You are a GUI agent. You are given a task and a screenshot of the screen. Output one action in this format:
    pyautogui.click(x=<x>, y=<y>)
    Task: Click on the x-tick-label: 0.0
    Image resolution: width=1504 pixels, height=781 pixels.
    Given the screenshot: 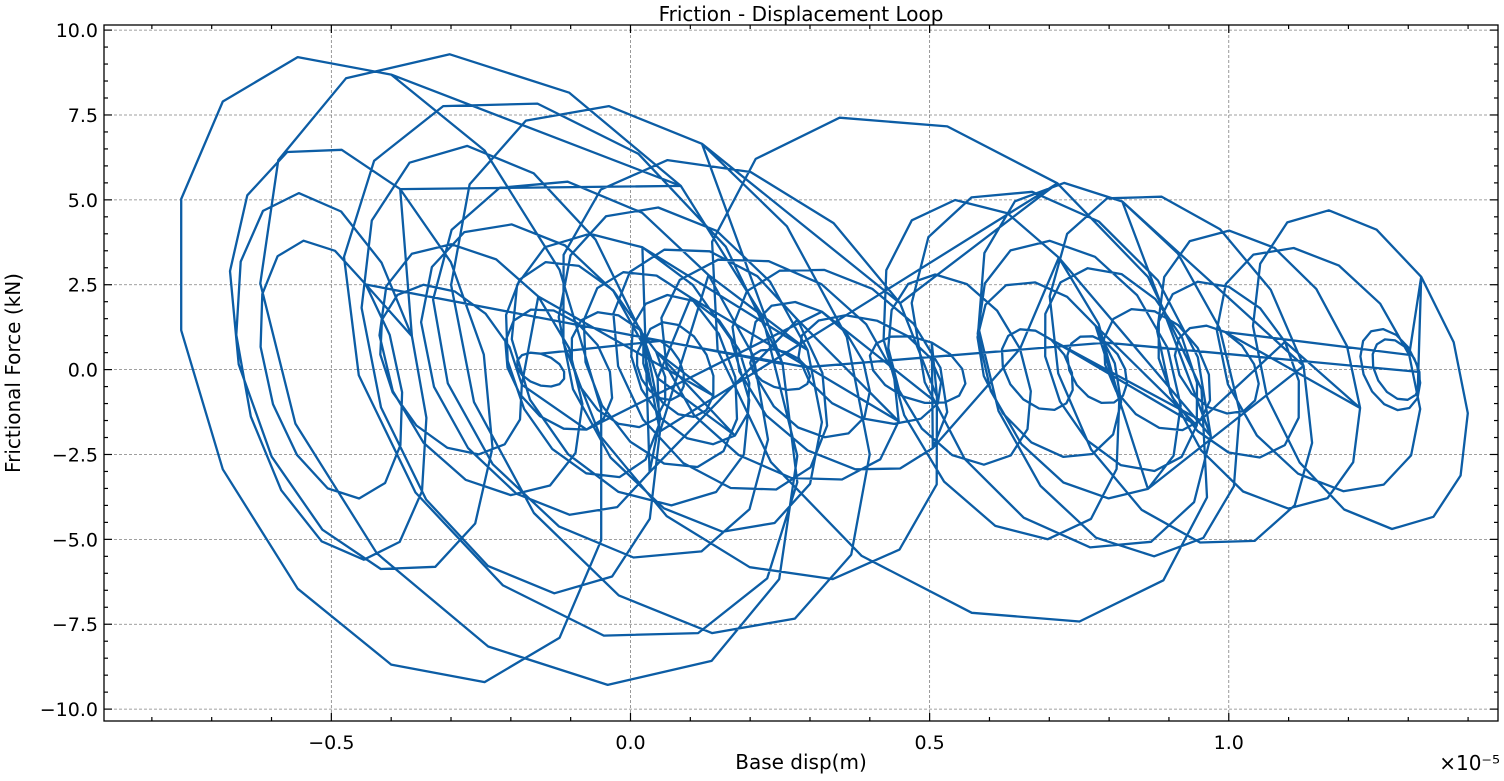 What is the action you would take?
    pyautogui.click(x=630, y=743)
    